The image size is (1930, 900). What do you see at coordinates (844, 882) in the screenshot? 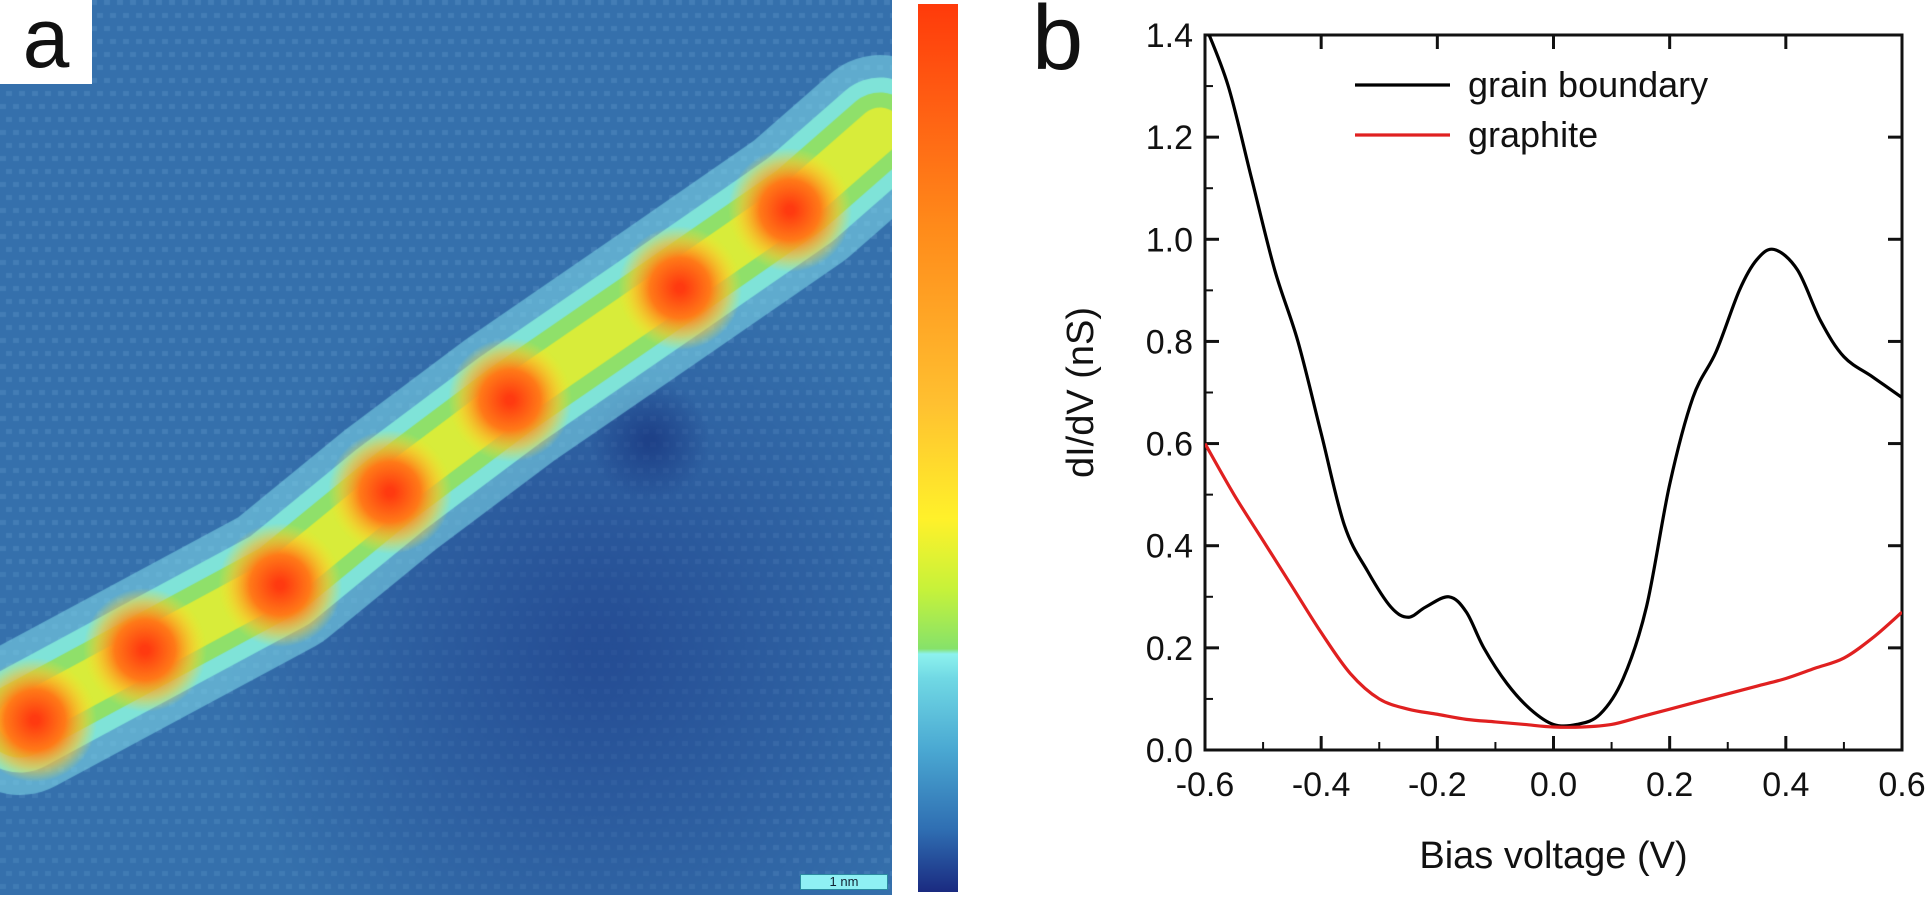
I see `scale-bar: 1 nm` at bounding box center [844, 882].